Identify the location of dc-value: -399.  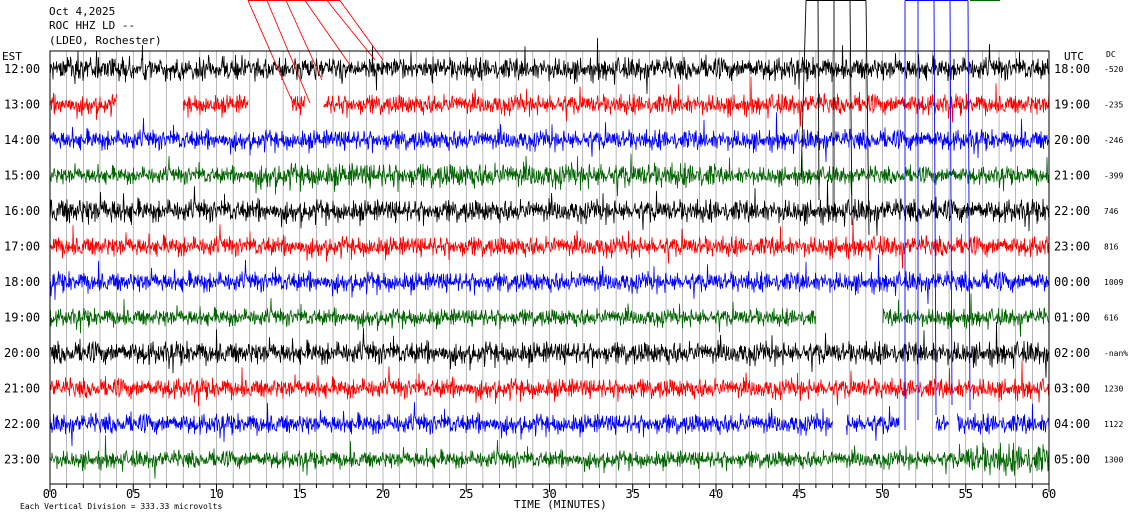
(1113, 176).